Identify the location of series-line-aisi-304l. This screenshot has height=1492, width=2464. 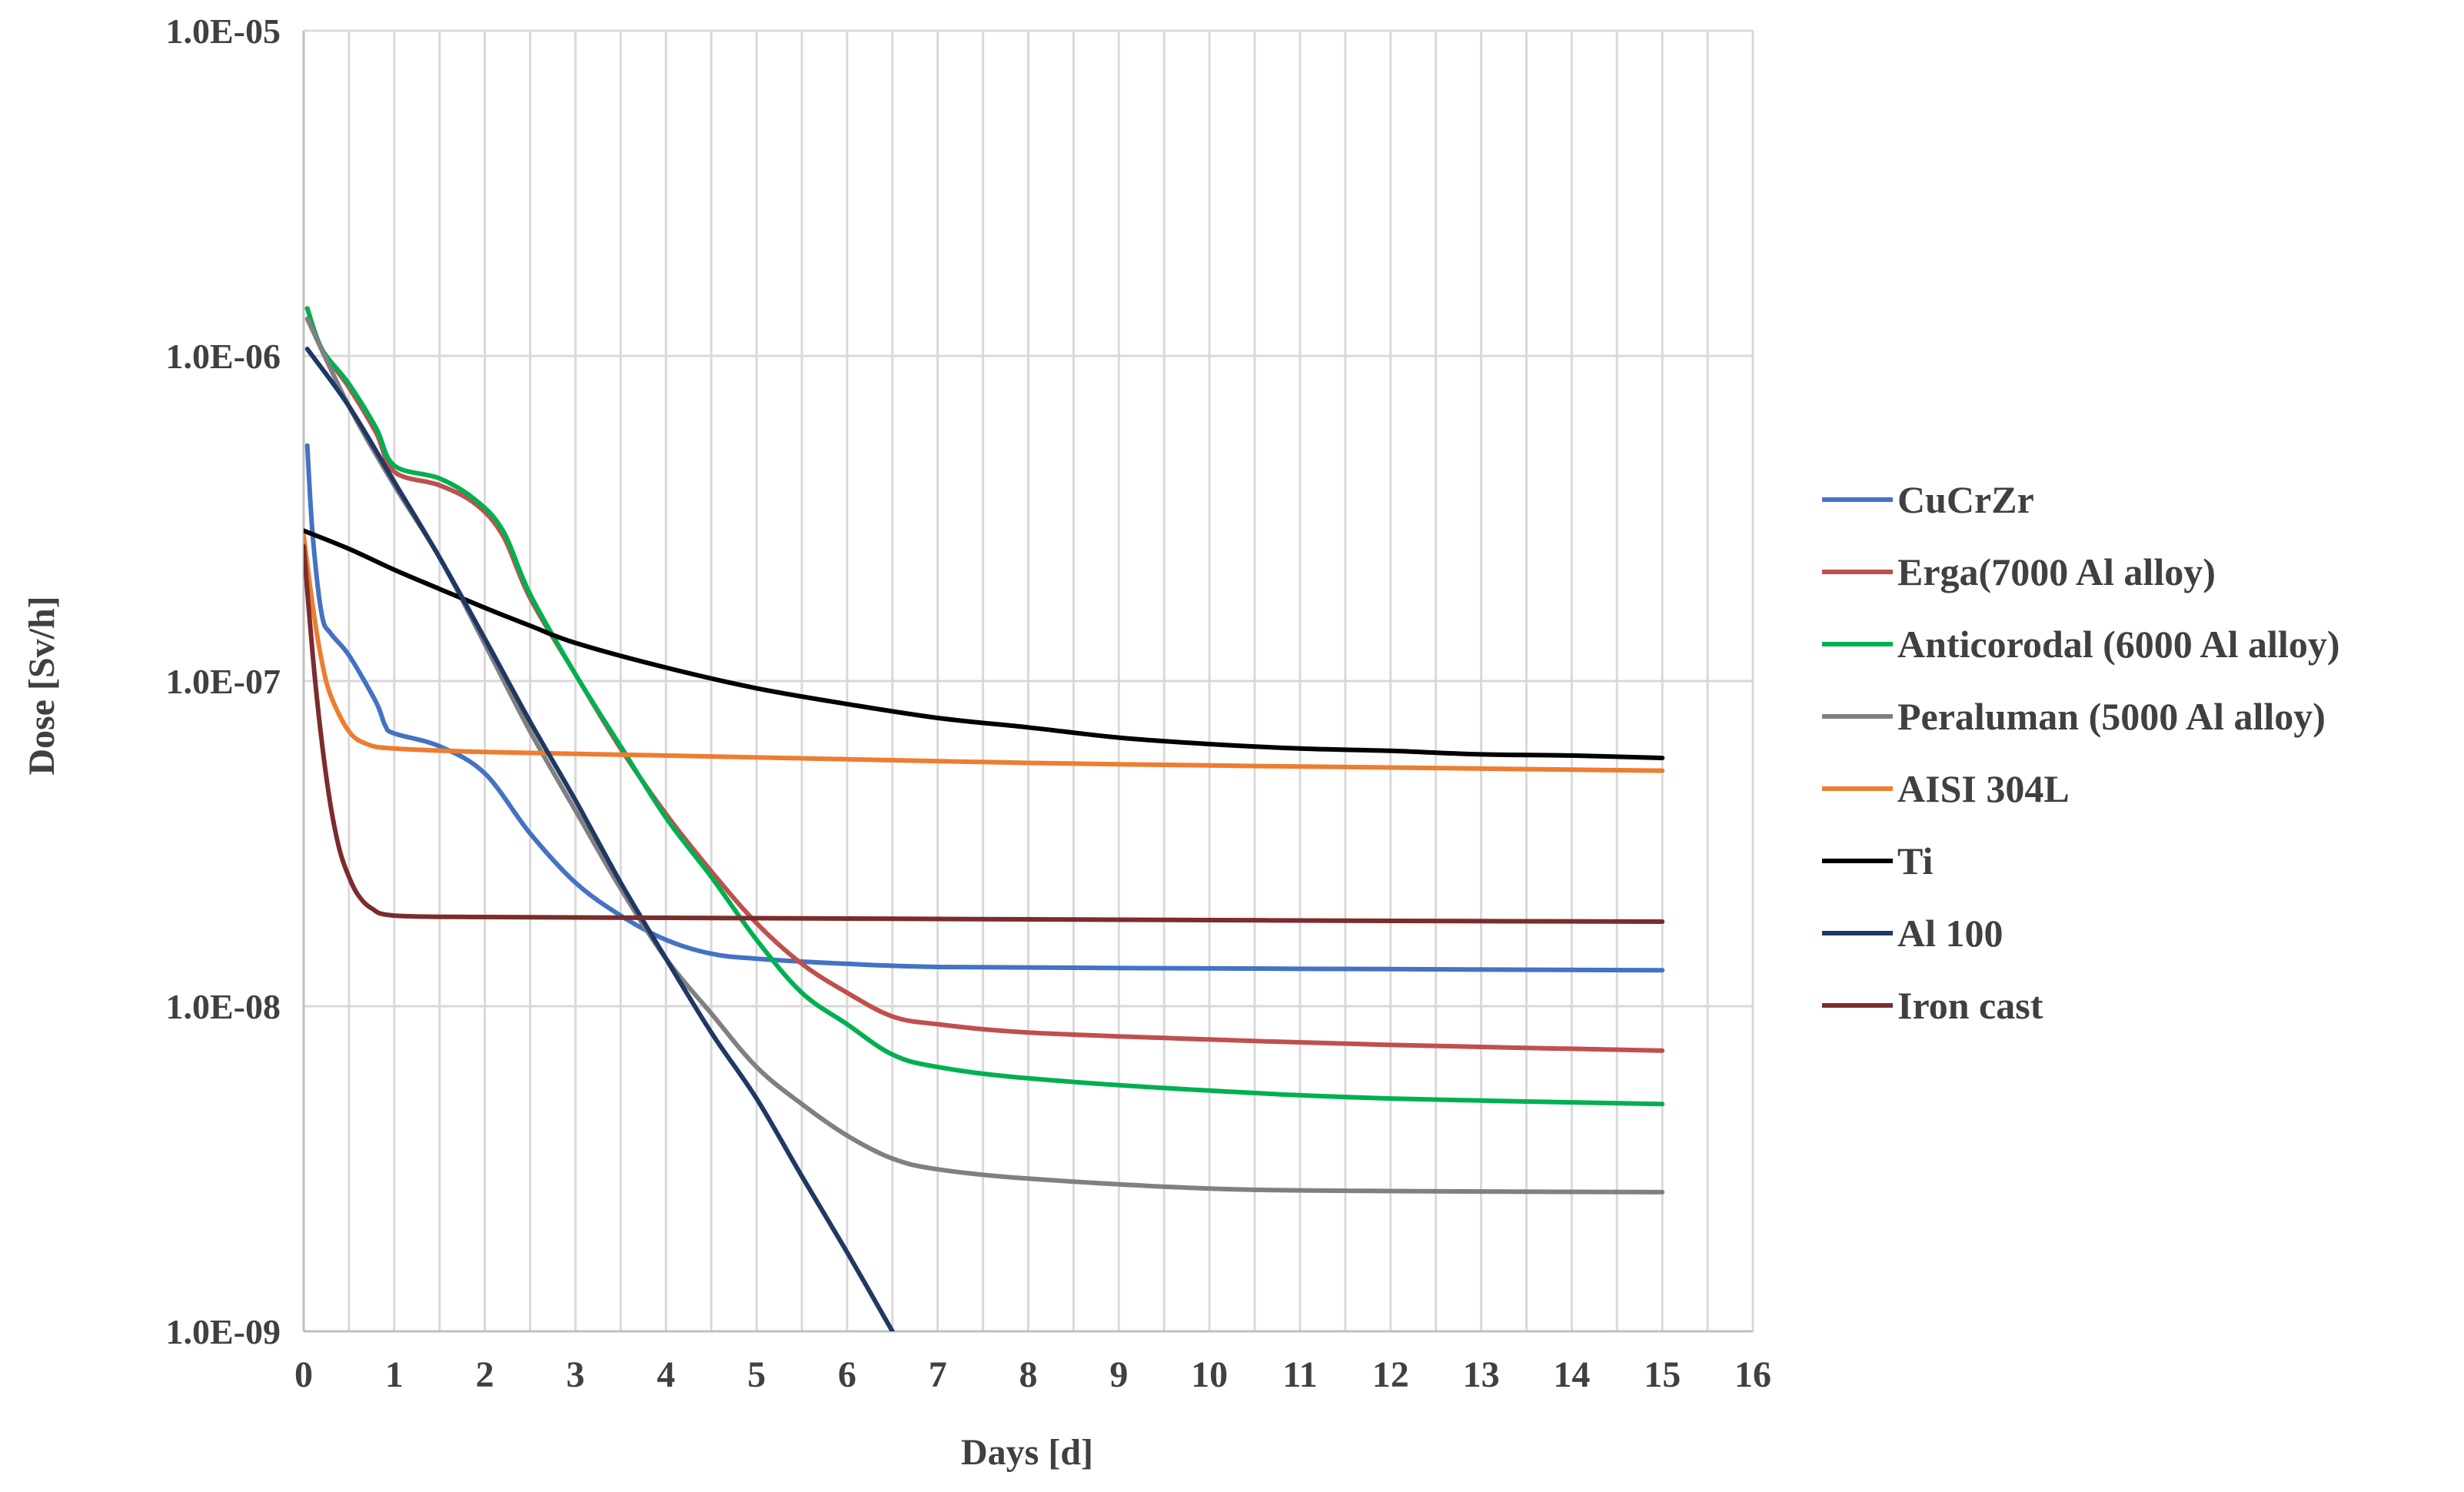
(984, 653).